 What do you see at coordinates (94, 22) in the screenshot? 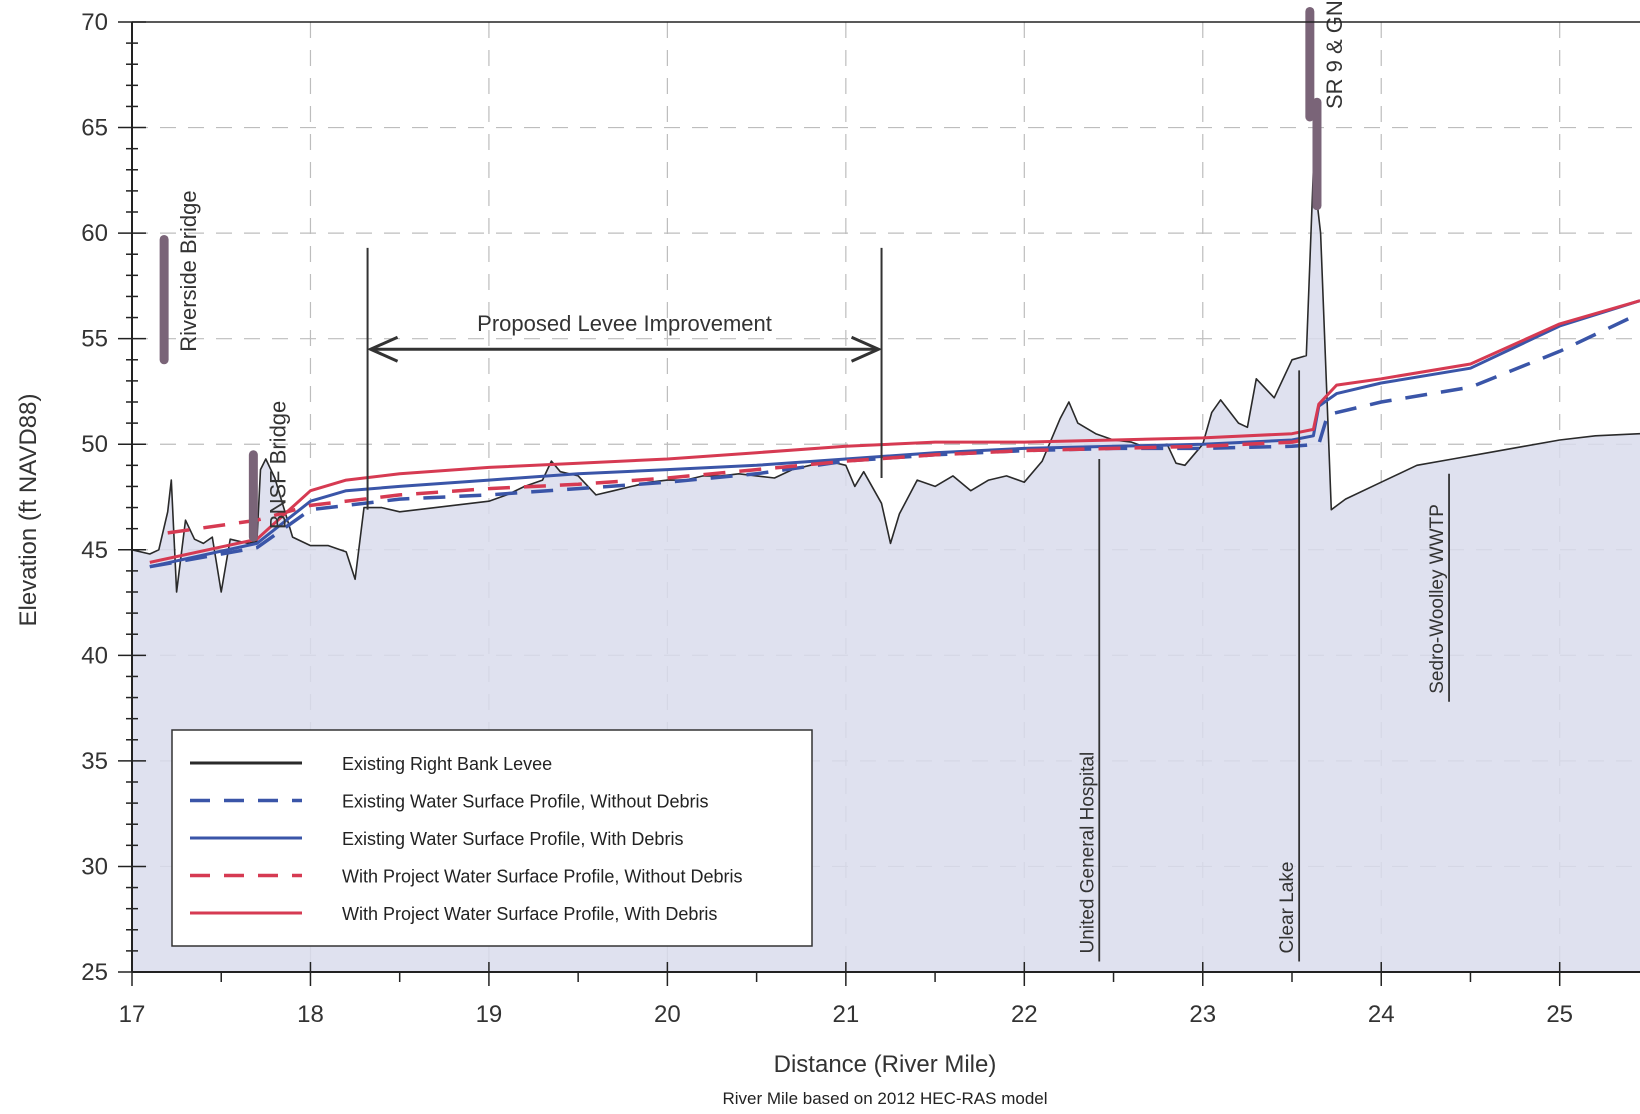
I see `y-tick-label: 70` at bounding box center [94, 22].